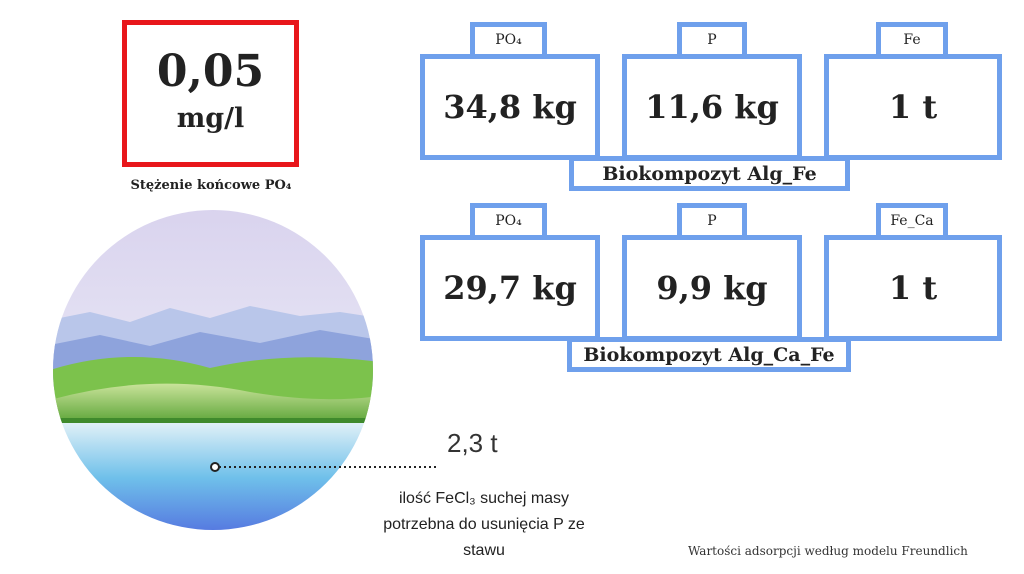  Describe the element at coordinates (210, 71) in the screenshot. I see `concentration-value: 0,05` at that location.